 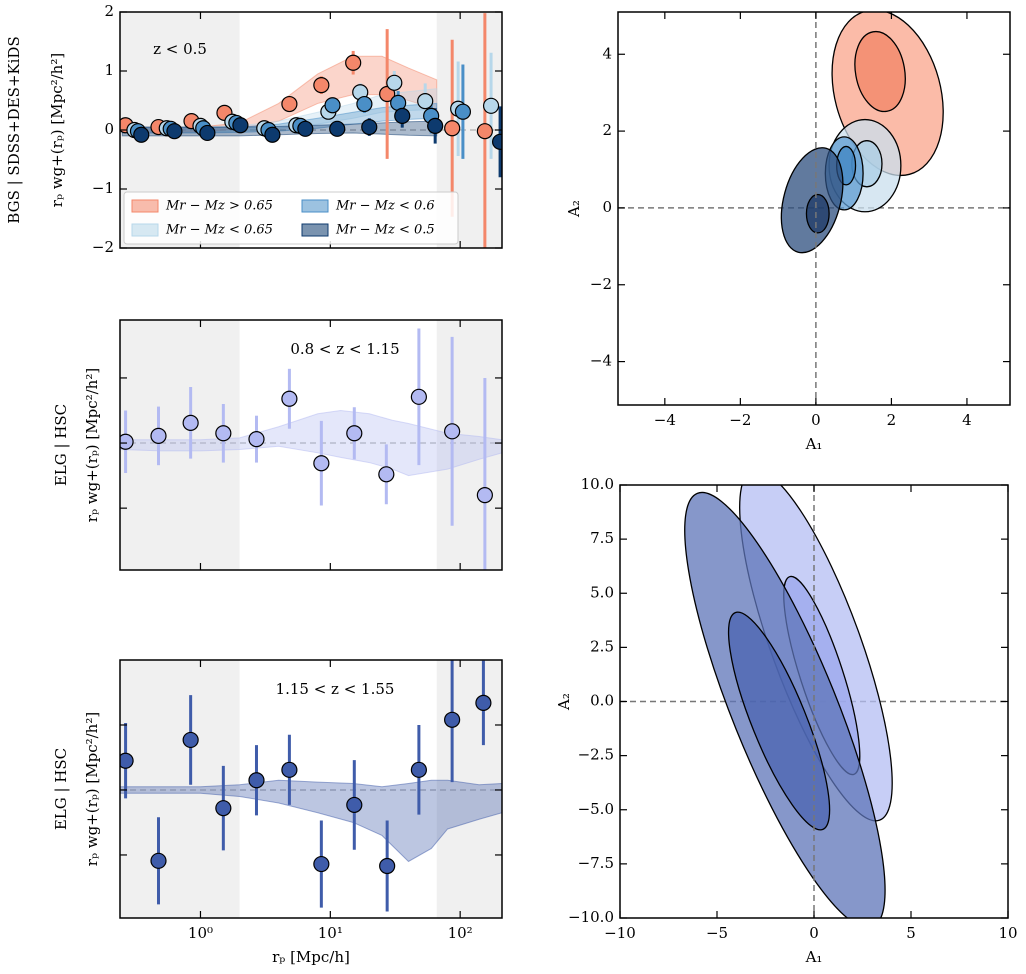 I want to click on x-tick-label: −4, so click(x=665, y=420).